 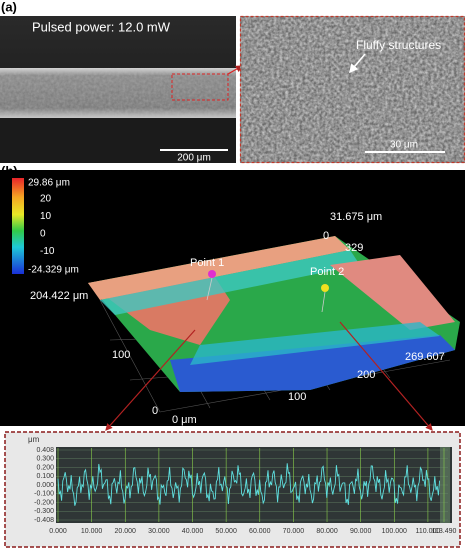 I want to click on y-tick-label: -0.408, so click(x=44, y=520).